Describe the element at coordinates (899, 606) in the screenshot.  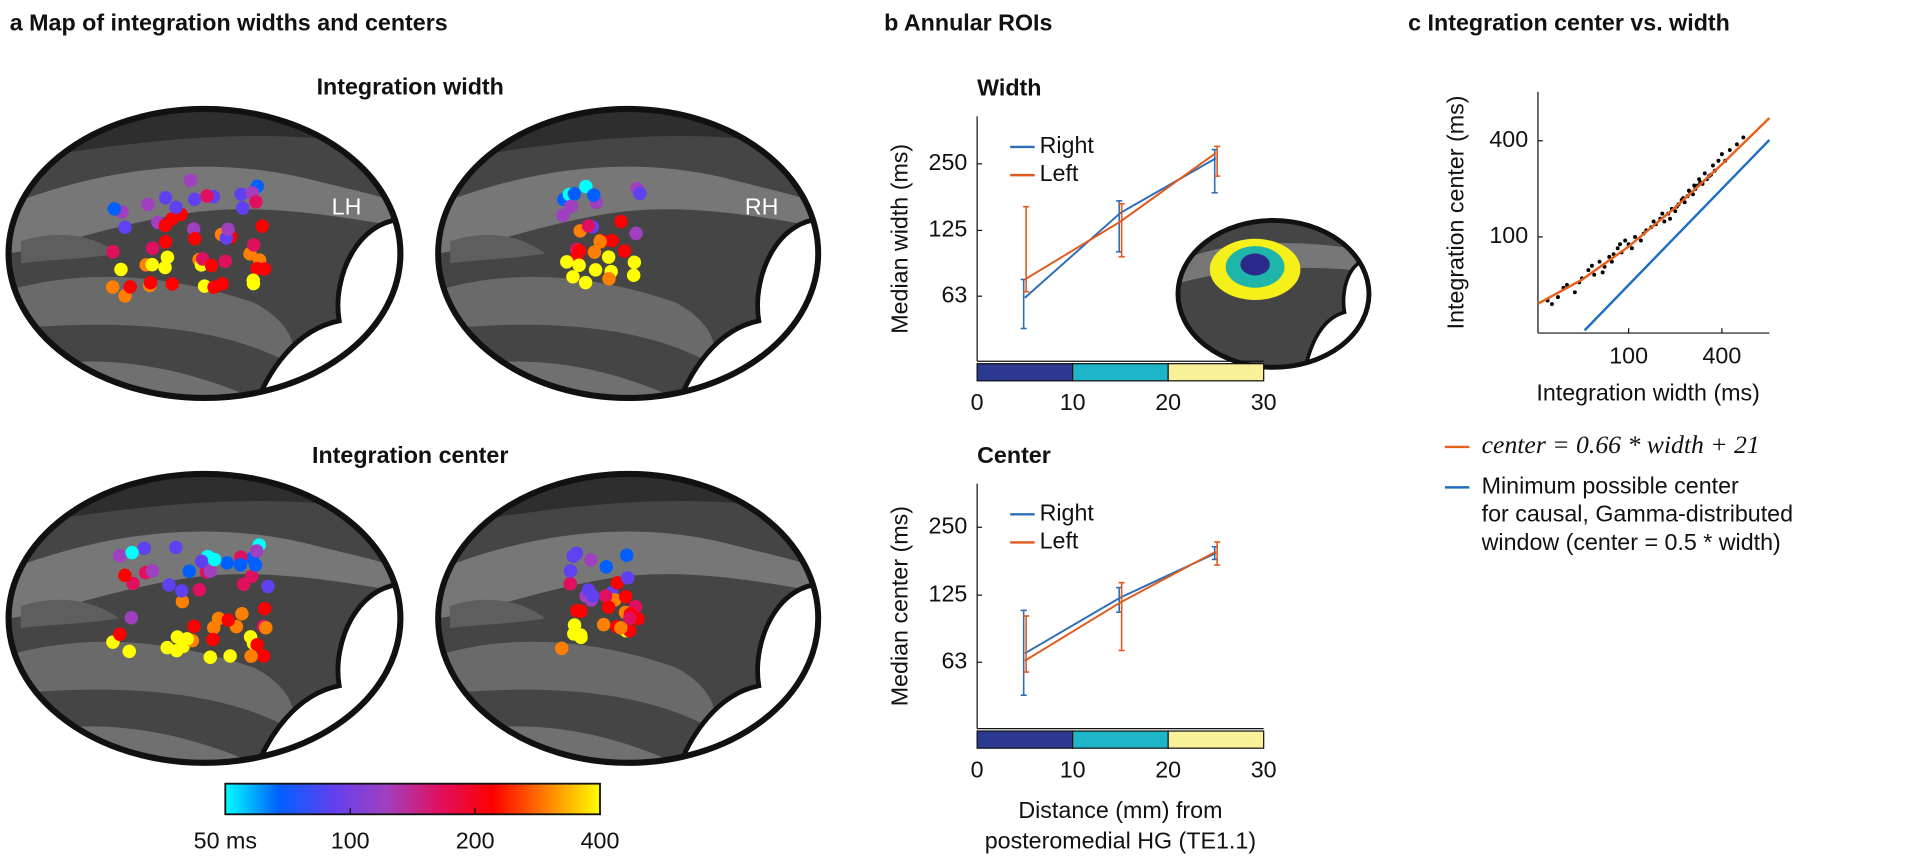
I see `y-axis-label: Median center (ms)` at that location.